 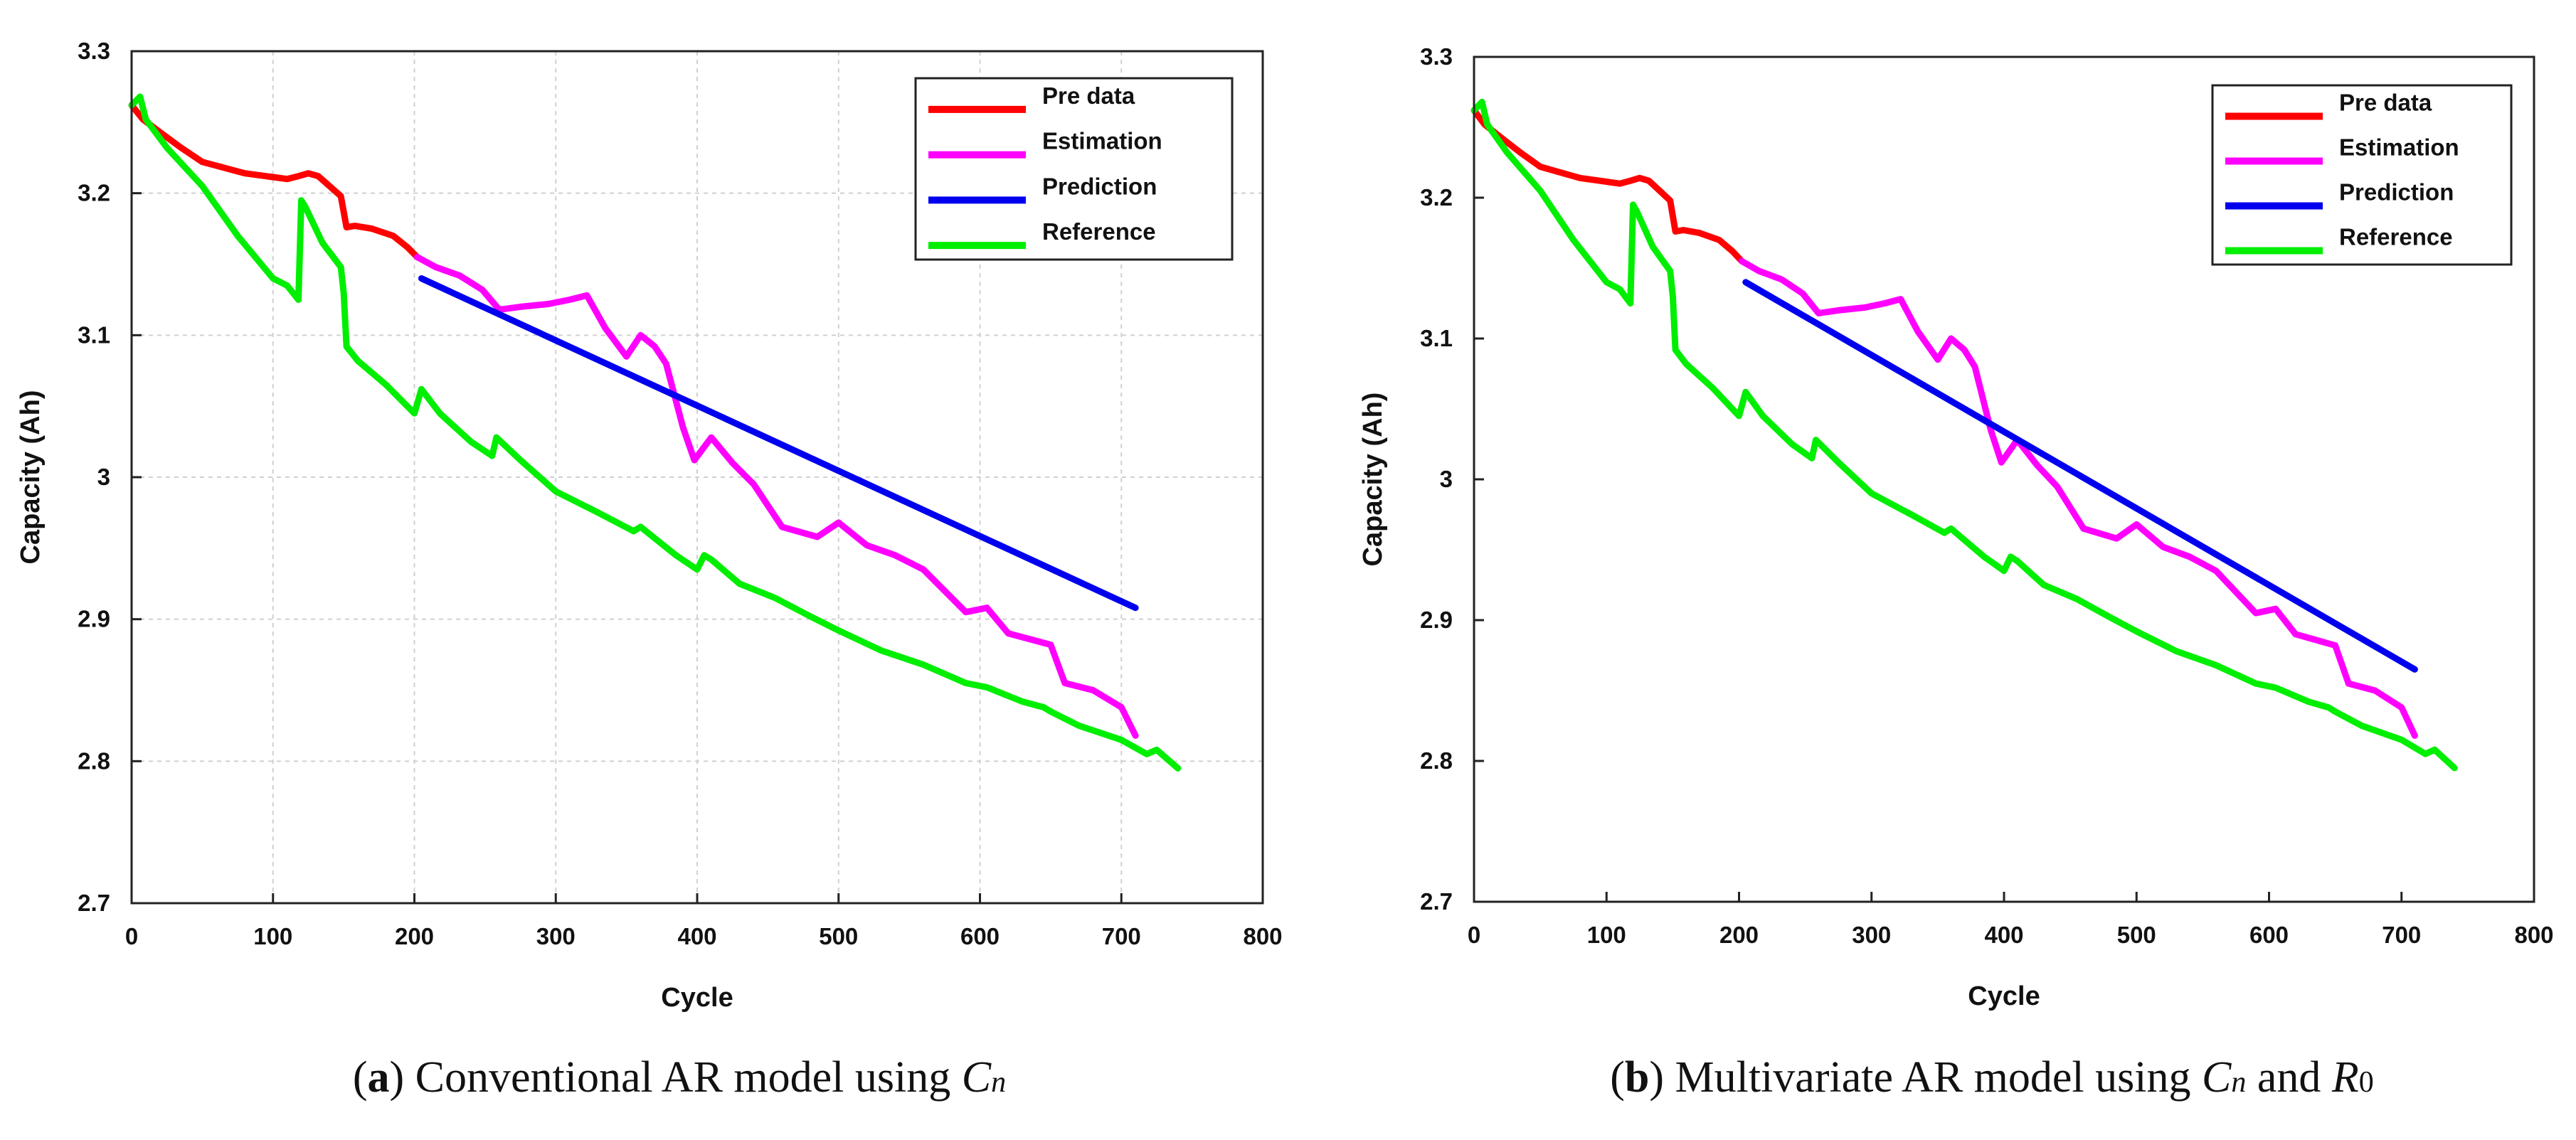 What do you see at coordinates (274, 181) in the screenshot?
I see `panel-a-series-pre-data` at bounding box center [274, 181].